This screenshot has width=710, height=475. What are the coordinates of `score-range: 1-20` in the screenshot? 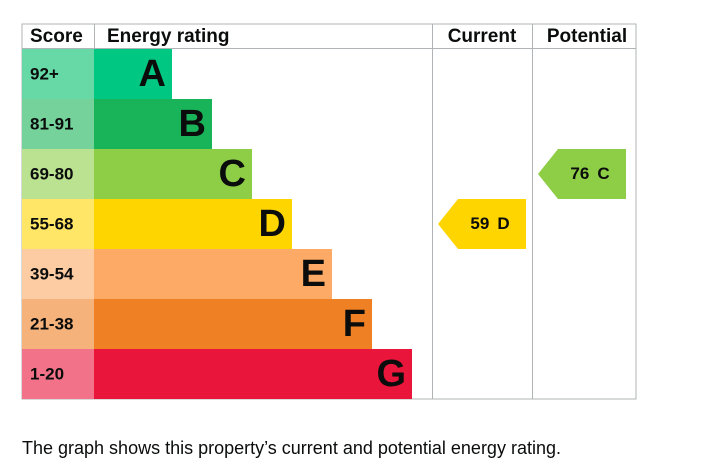 It's located at (47, 373).